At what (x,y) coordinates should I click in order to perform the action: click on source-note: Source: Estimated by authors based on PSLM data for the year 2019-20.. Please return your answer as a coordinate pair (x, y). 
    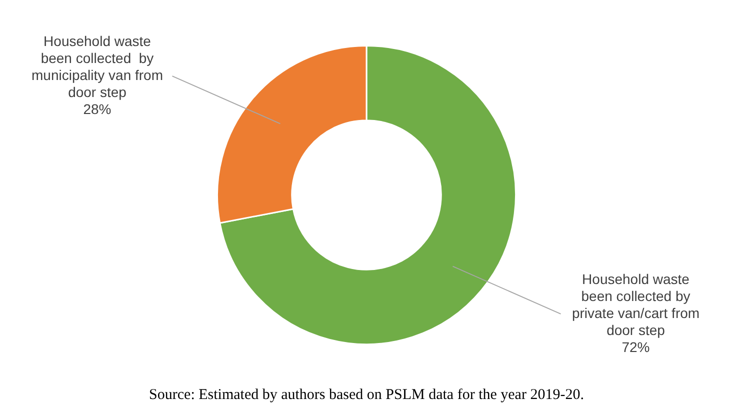
    Looking at the image, I should click on (366, 395).